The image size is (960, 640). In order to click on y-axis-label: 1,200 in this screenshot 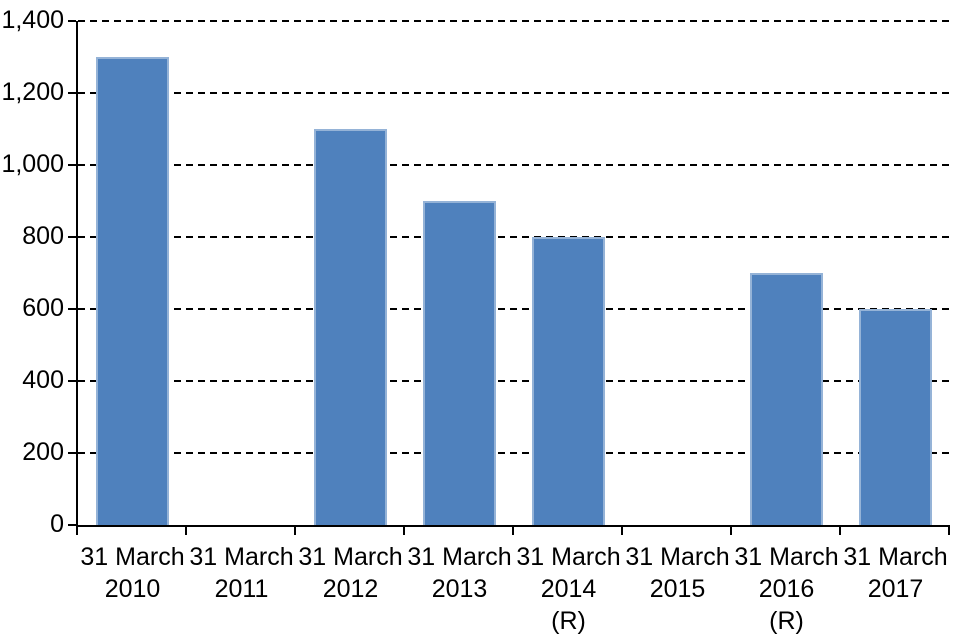, I will do `click(32, 92)`.